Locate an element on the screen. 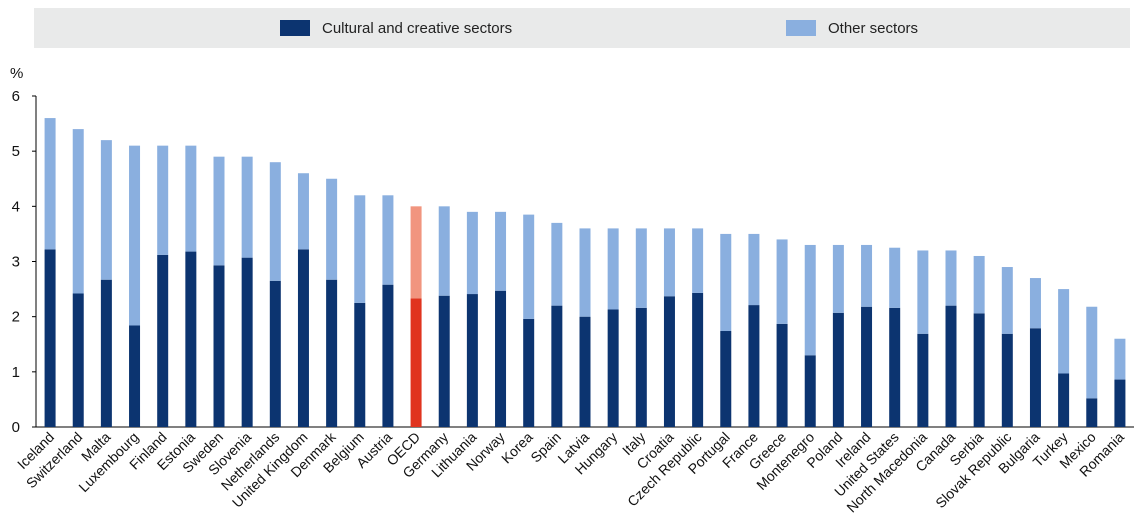  y-tick-label: 2 is located at coordinates (16, 317).